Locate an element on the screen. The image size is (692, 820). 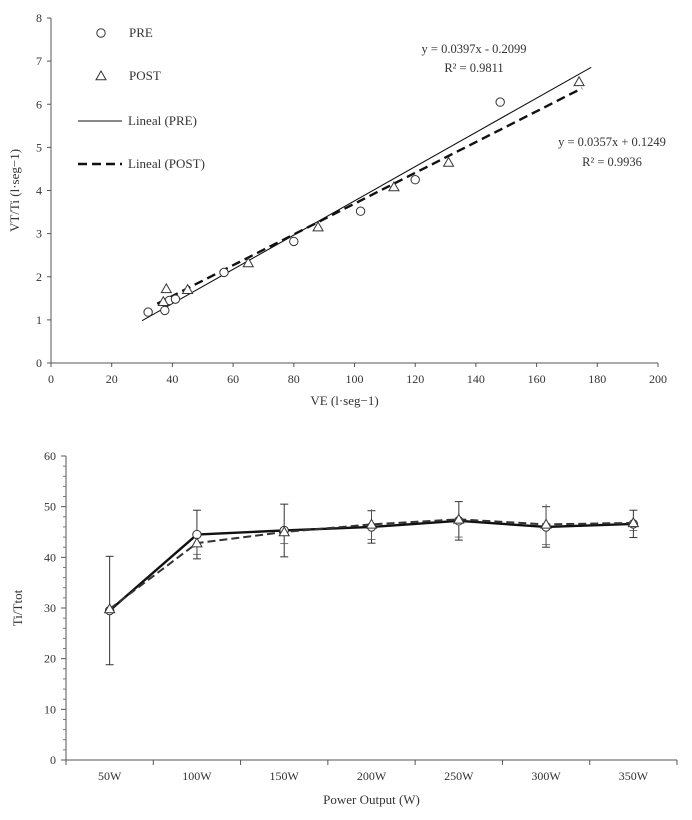
x-tick-label: 300W is located at coordinates (546, 776).